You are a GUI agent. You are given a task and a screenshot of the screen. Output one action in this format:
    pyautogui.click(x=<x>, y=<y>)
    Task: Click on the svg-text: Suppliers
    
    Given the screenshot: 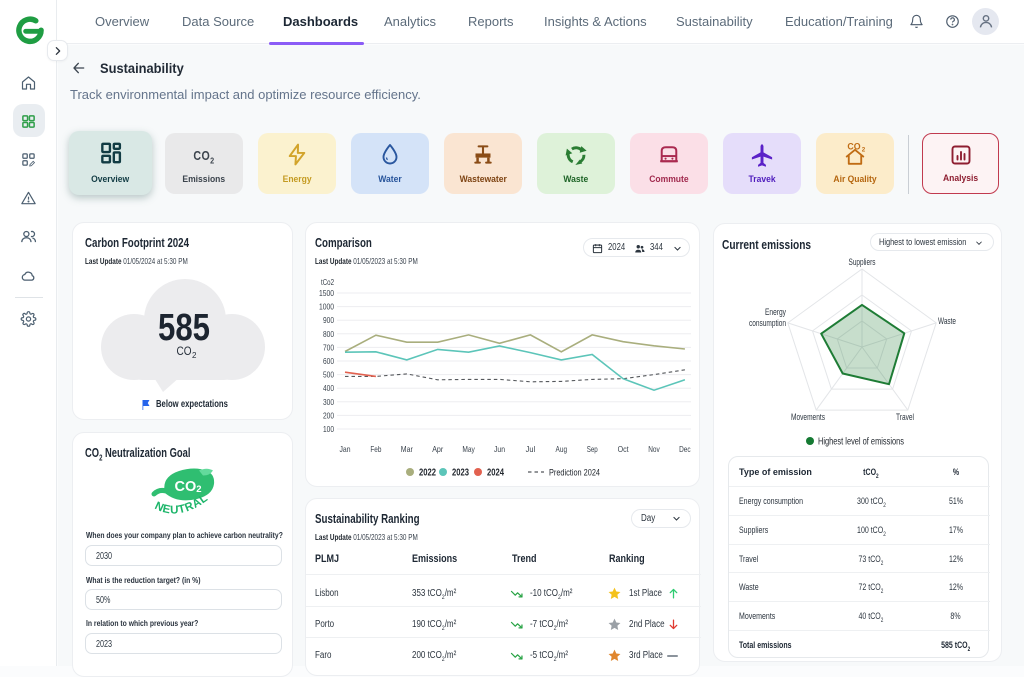 What is the action you would take?
    pyautogui.click(x=862, y=262)
    